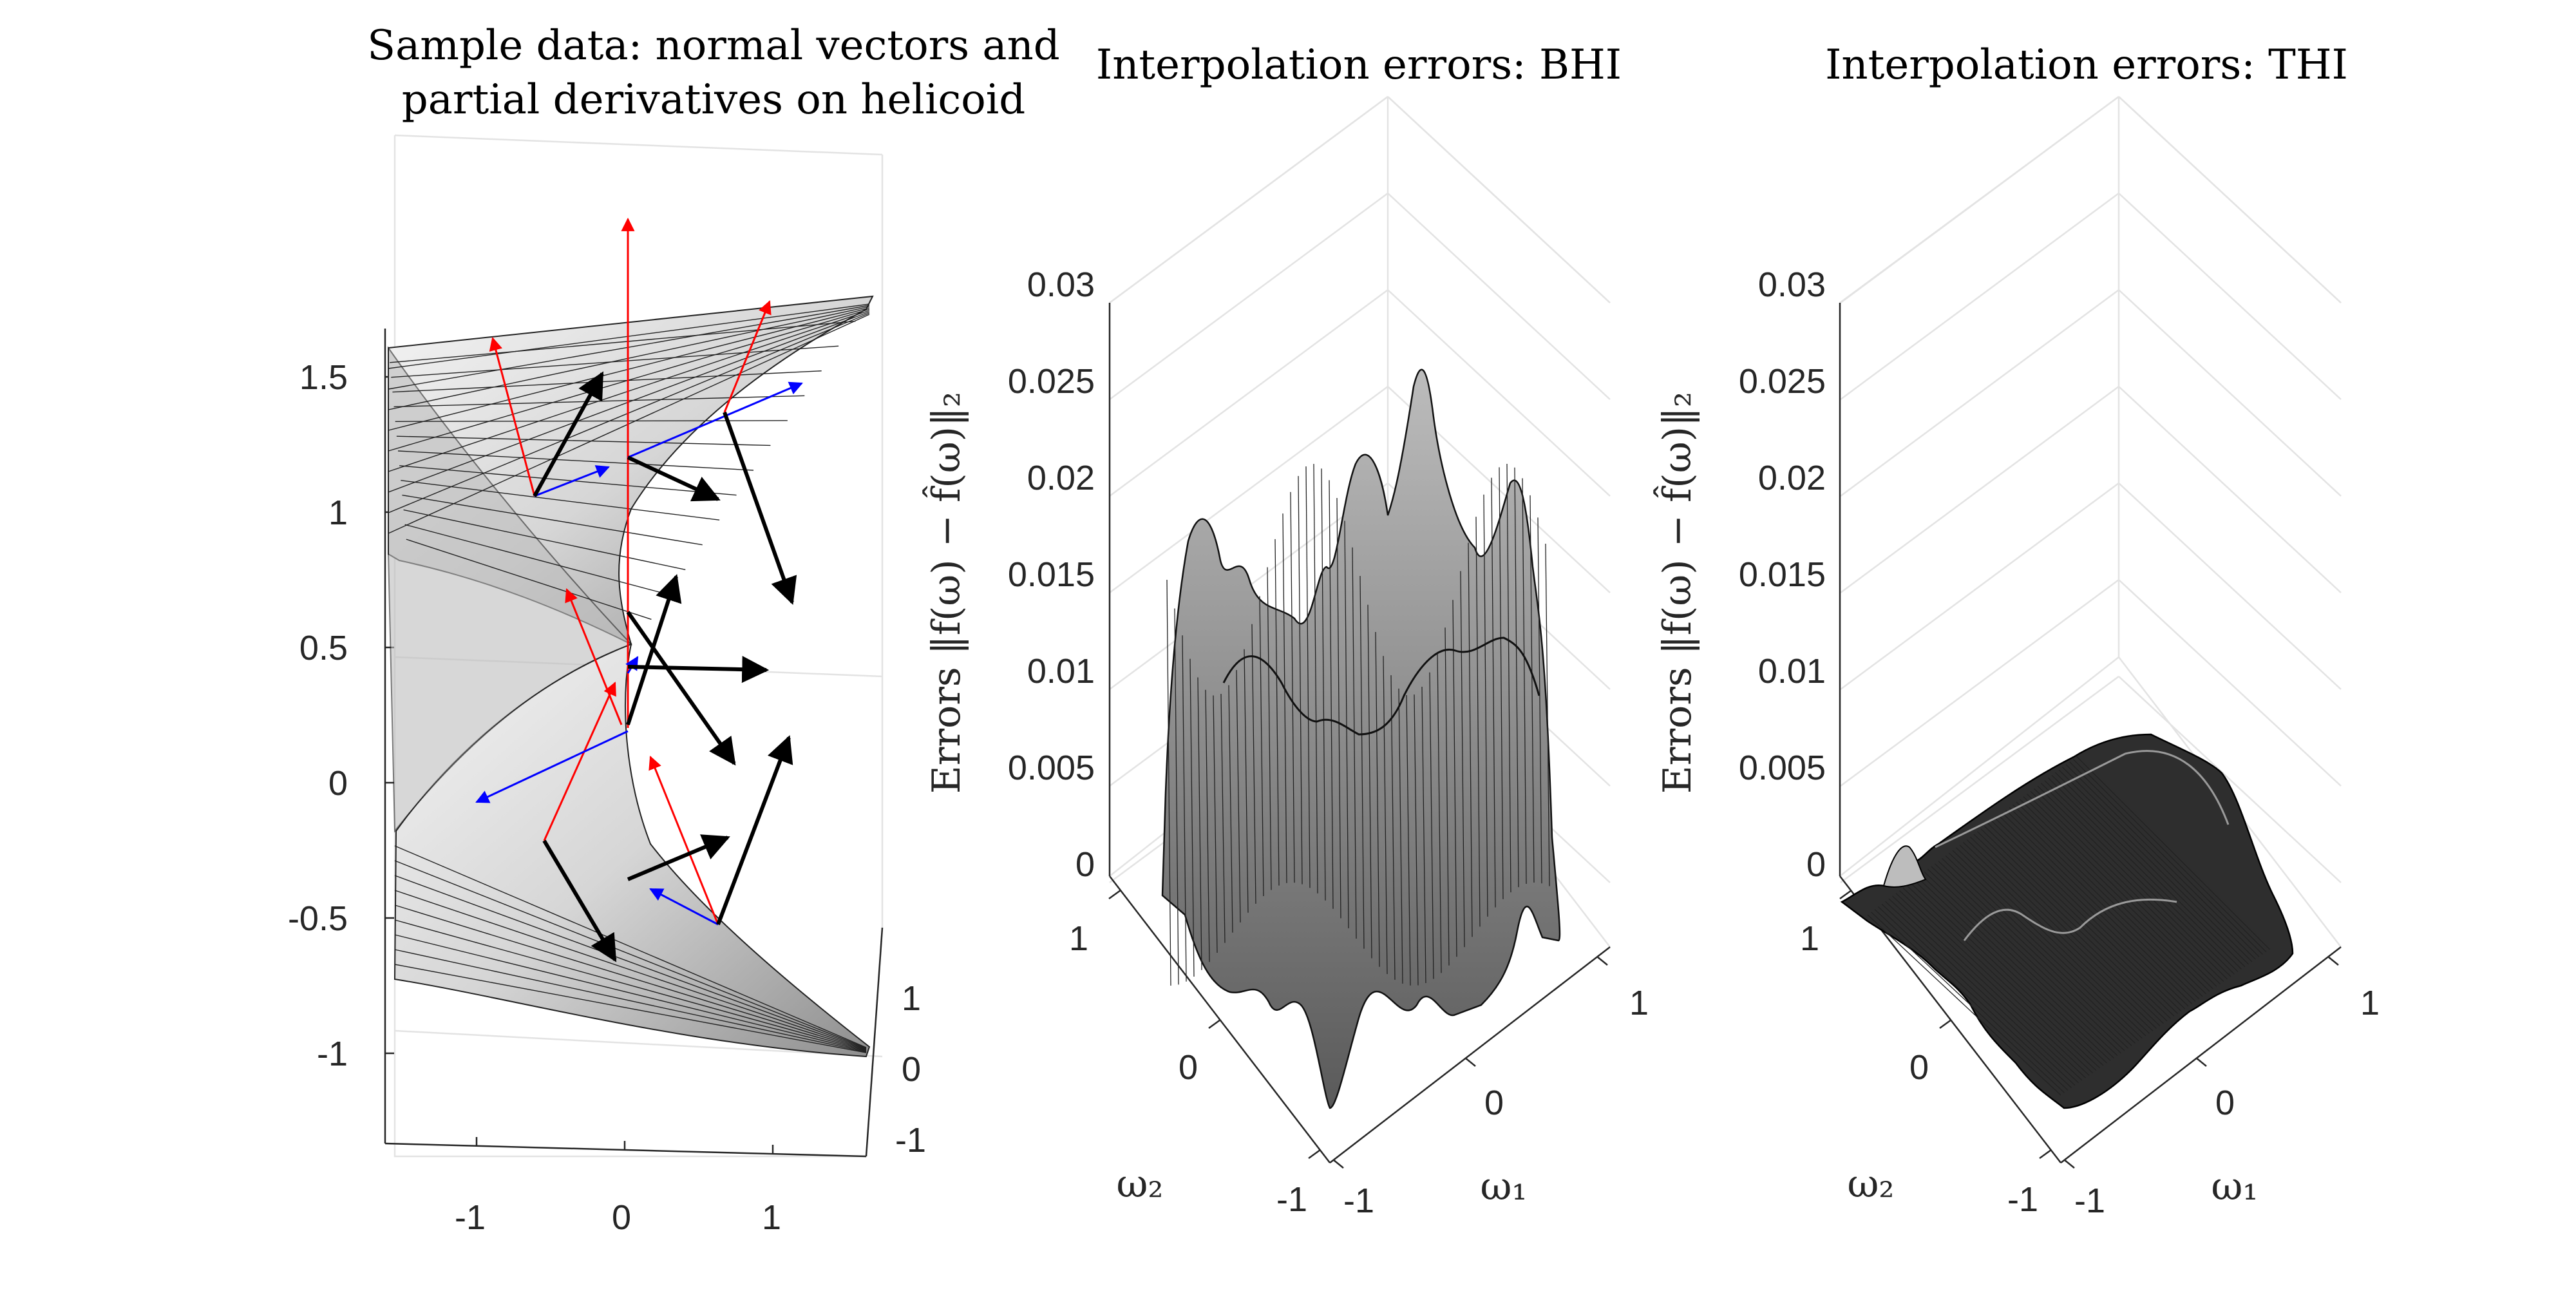  What do you see at coordinates (1061, 284) in the screenshot?
I see `bhi-z-tick-label: 0.03` at bounding box center [1061, 284].